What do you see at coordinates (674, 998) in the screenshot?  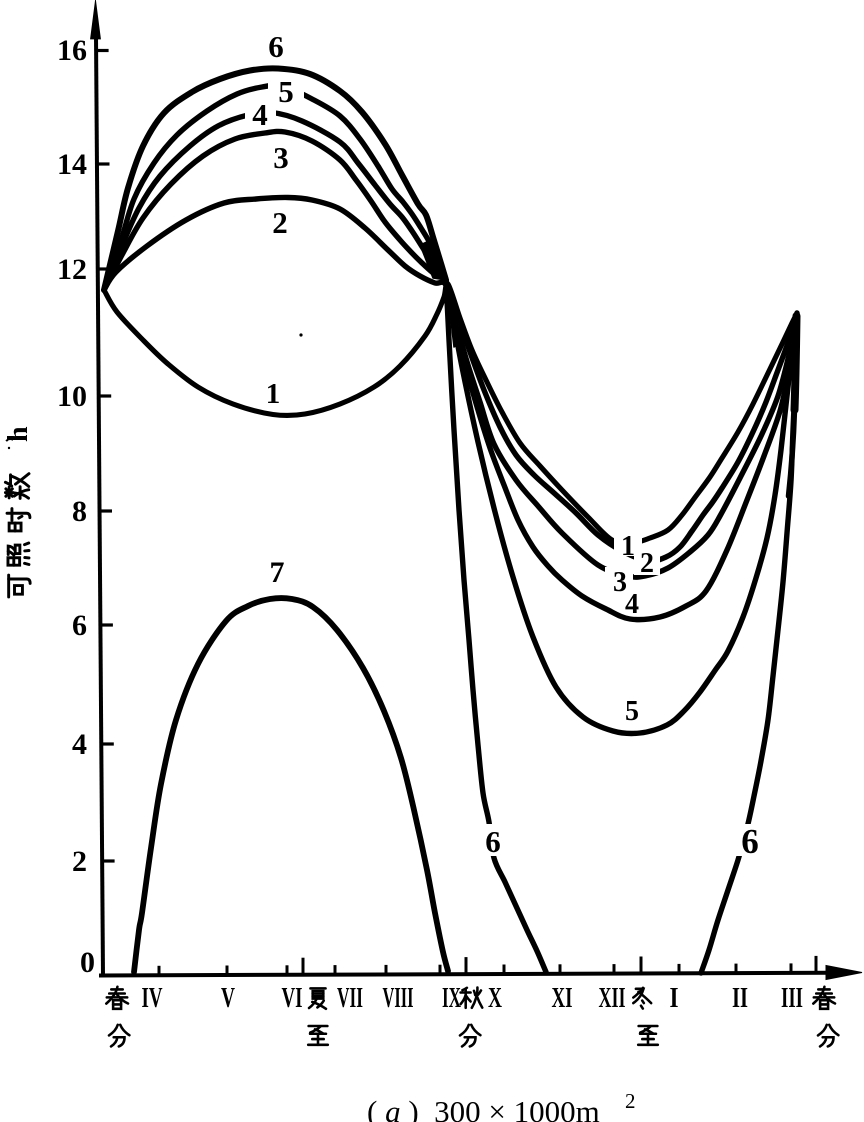 I see `svg-text: I` at bounding box center [674, 998].